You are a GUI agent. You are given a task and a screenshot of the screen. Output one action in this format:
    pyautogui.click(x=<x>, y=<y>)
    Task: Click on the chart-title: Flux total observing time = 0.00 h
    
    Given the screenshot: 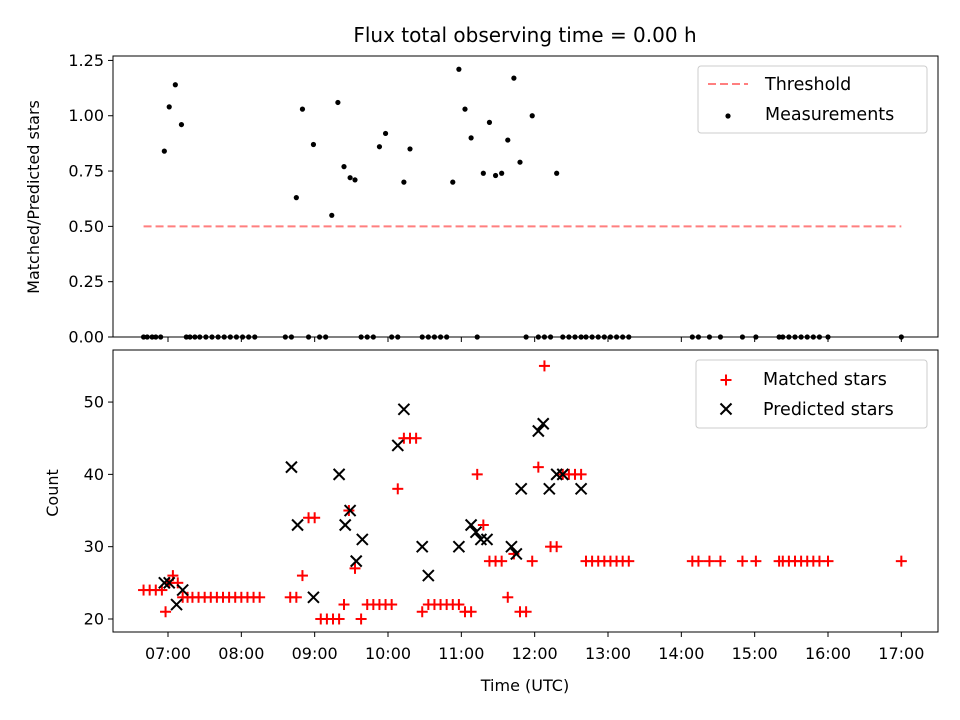 What is the action you would take?
    pyautogui.click(x=524, y=35)
    